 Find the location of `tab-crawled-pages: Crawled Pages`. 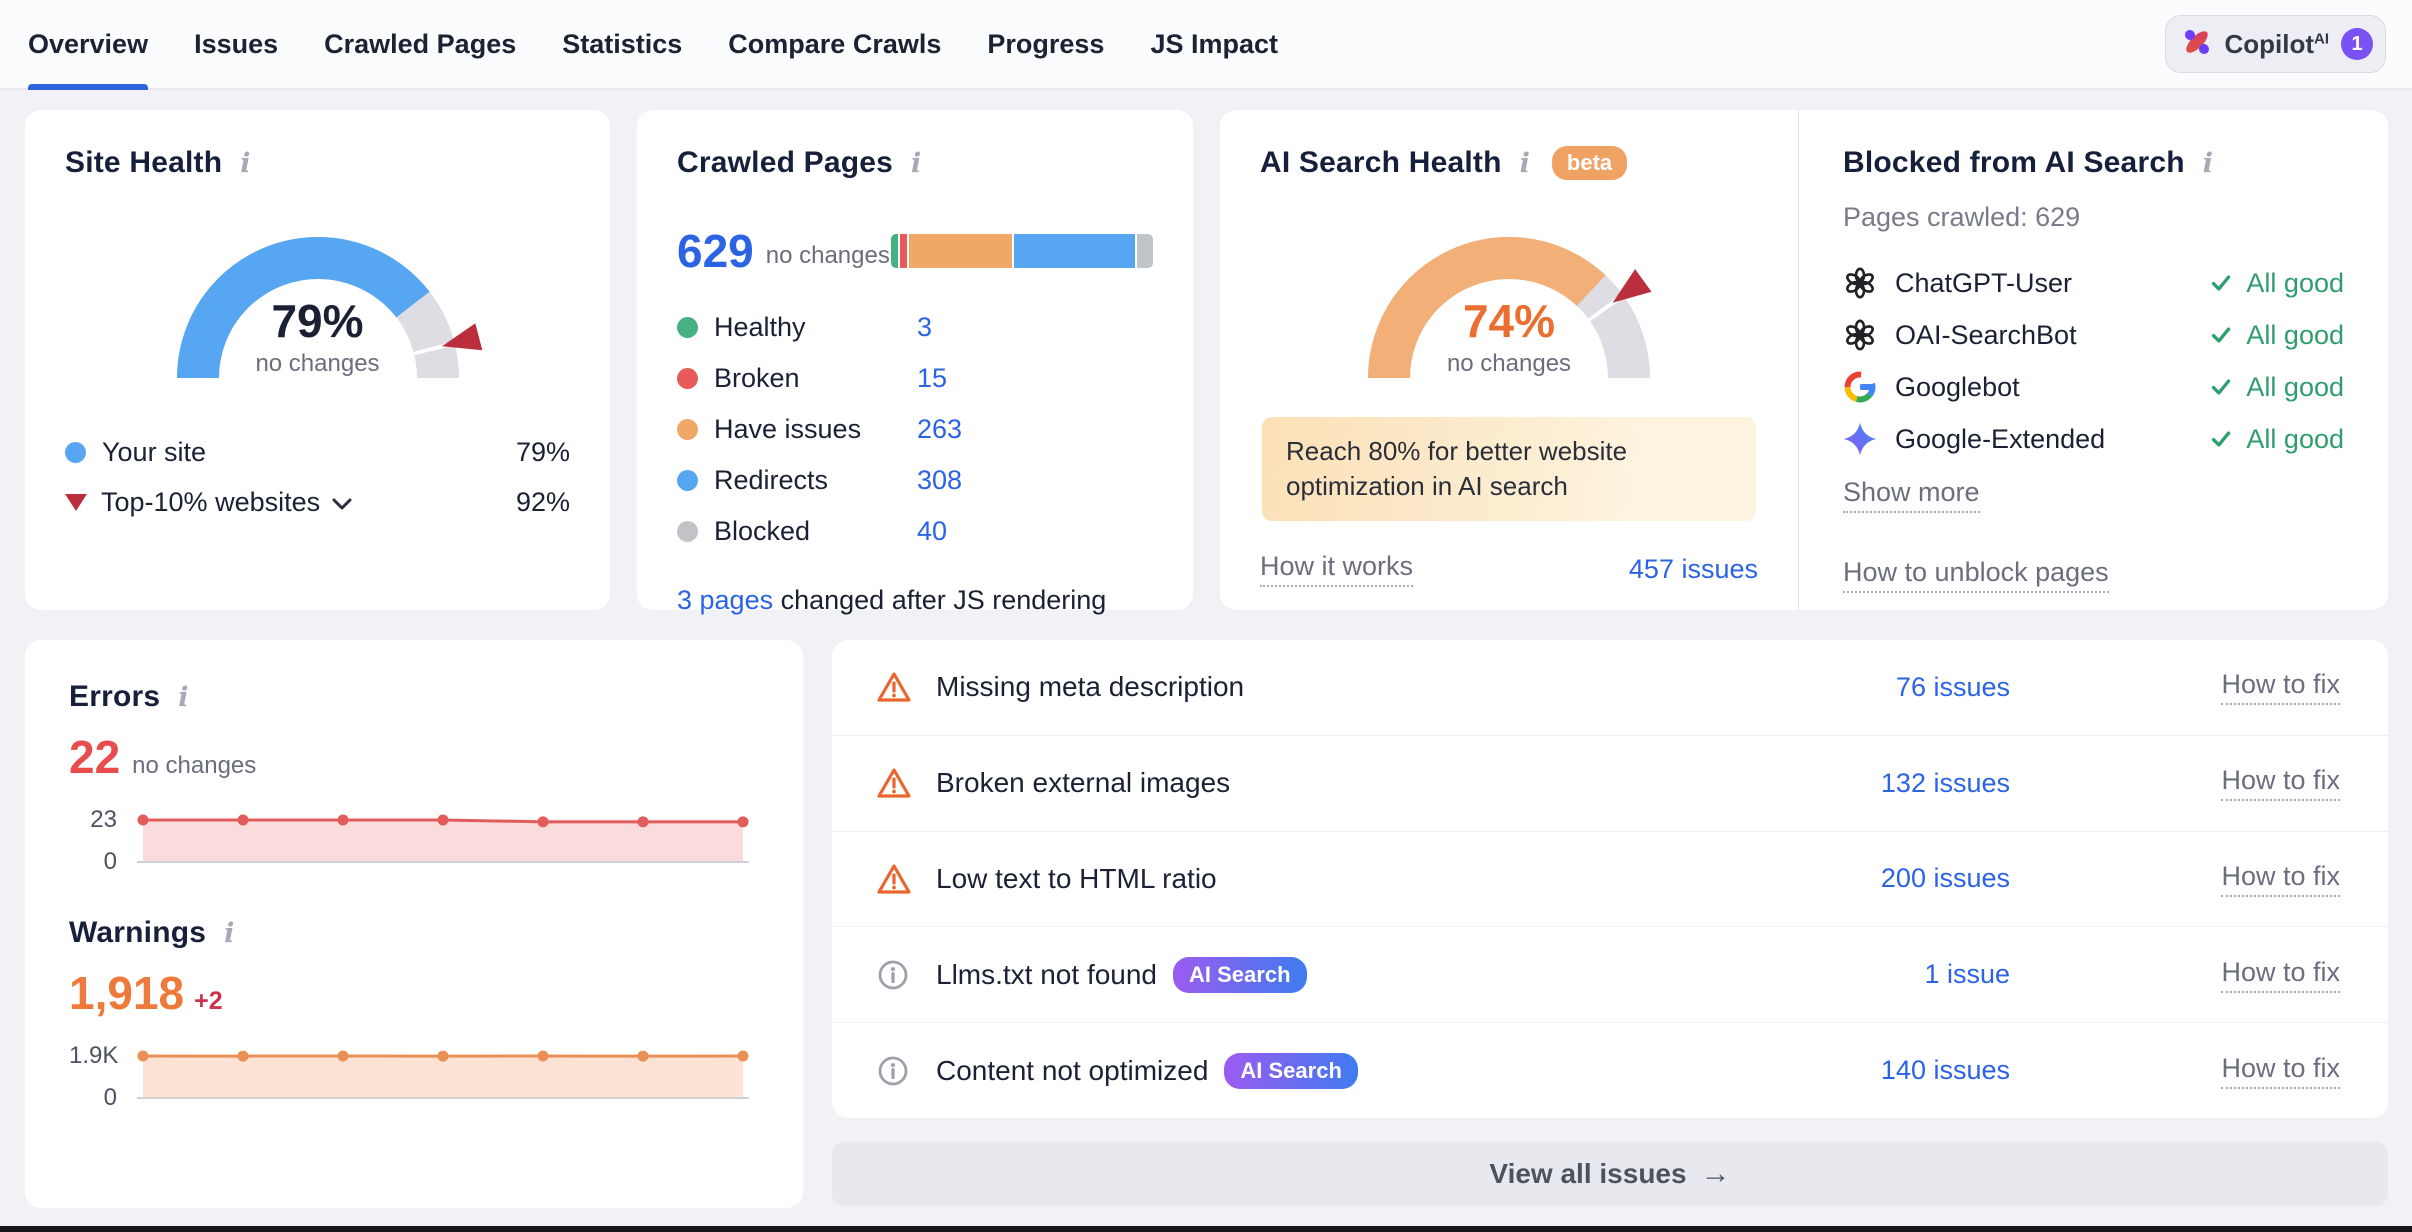

tab-crawled-pages: Crawled Pages is located at coordinates (420, 43).